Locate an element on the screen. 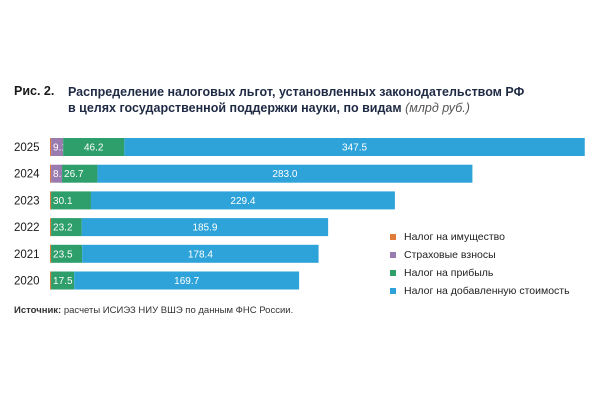 The image size is (600, 400). figure-label: Рис. 2. is located at coordinates (34, 91).